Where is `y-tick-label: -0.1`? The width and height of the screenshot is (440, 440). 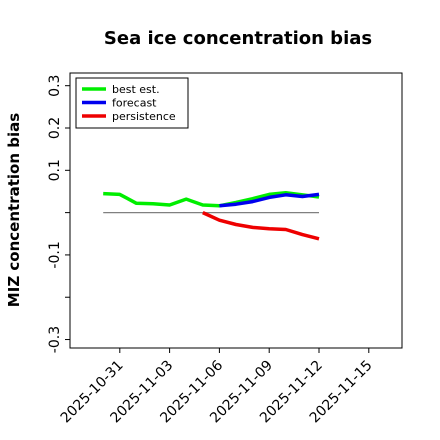
y-tick-label: -0.1 is located at coordinates (55, 254).